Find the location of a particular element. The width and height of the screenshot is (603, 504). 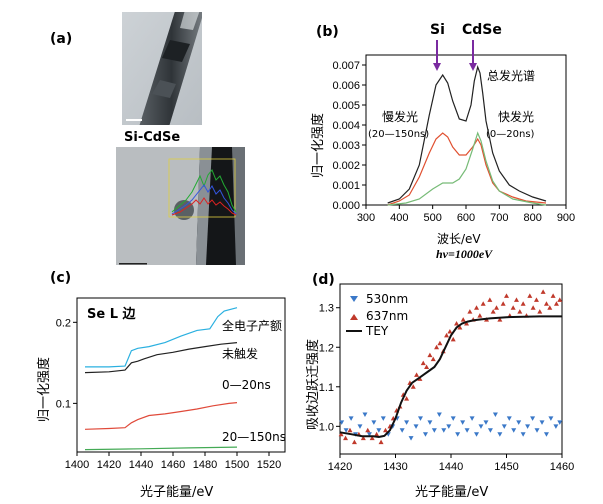

legend-tey-label: TEY is located at coordinates (377, 331).